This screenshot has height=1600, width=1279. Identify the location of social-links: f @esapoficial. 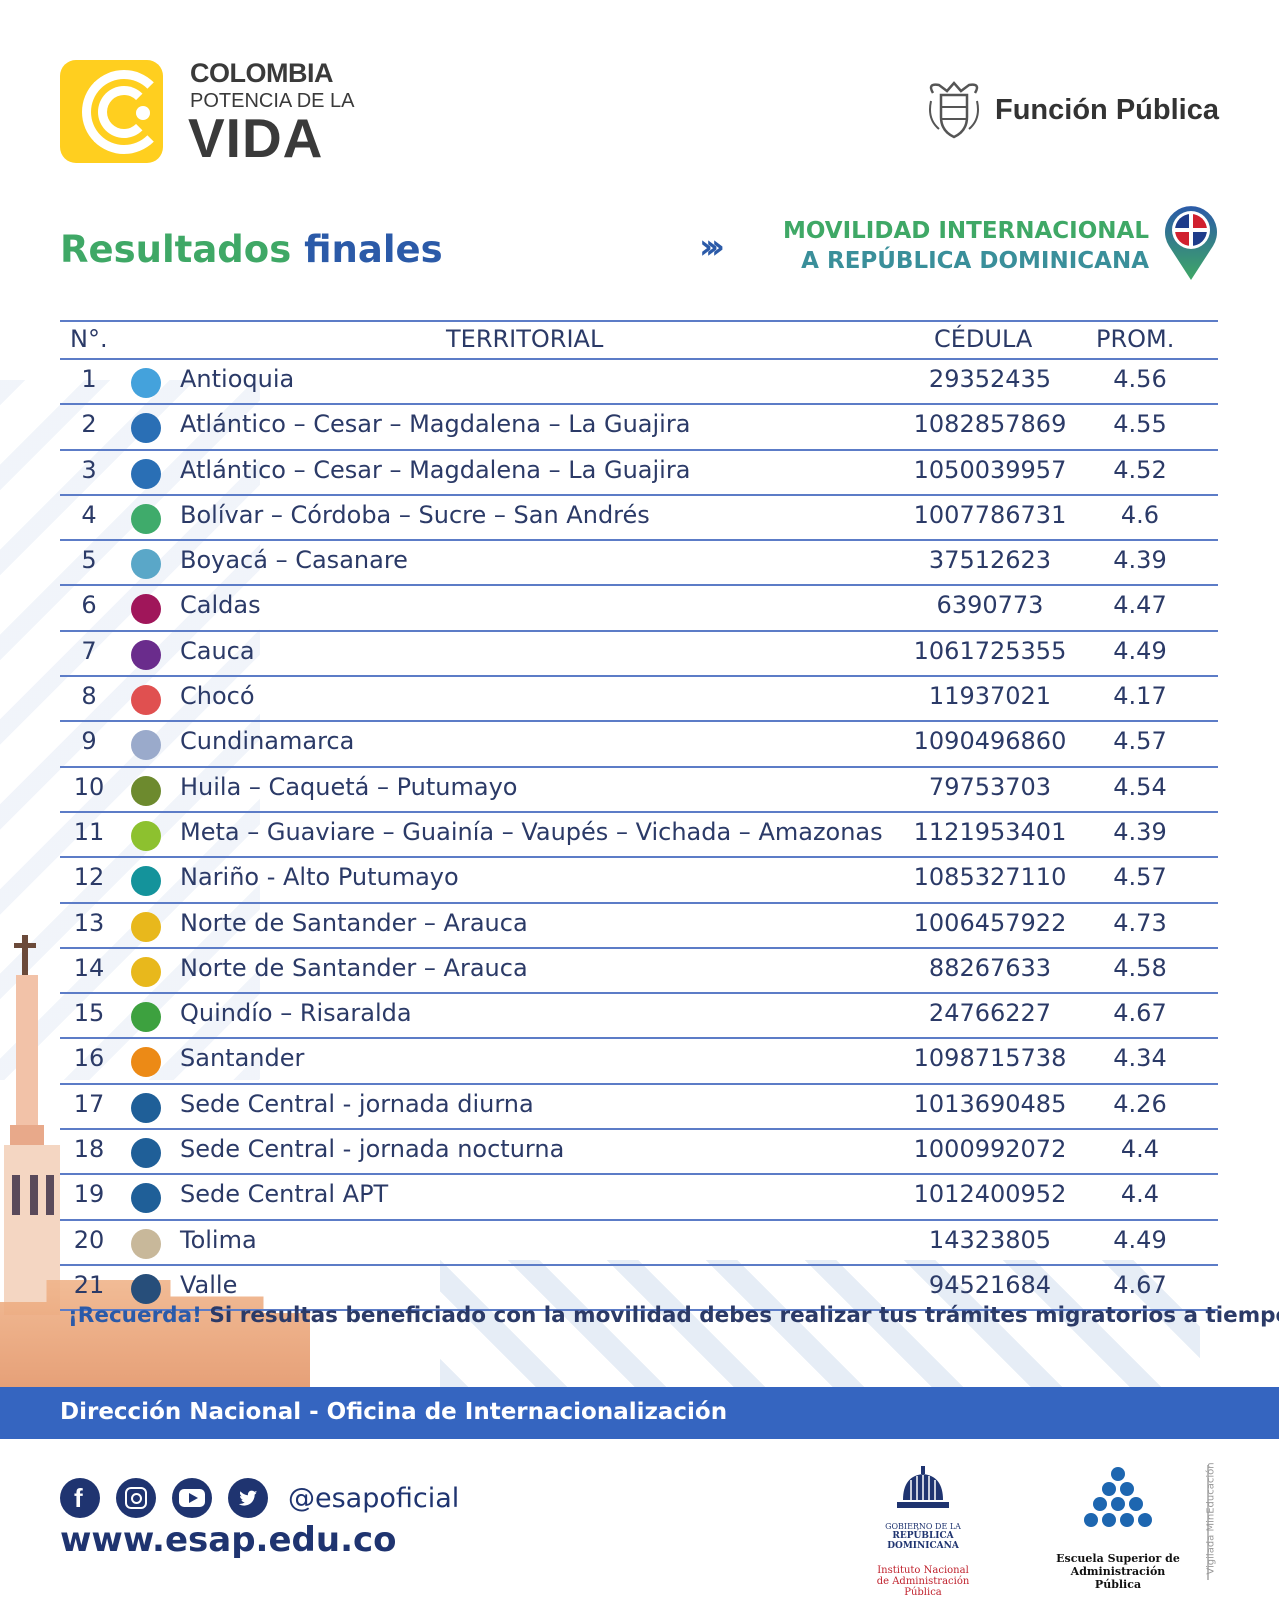
(259, 1498).